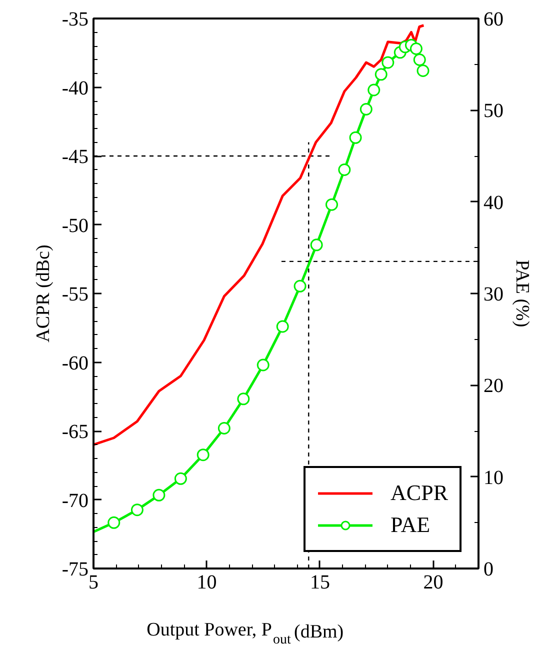 The height and width of the screenshot is (648, 553). What do you see at coordinates (75, 501) in the screenshot?
I see `y-tick-label: -70` at bounding box center [75, 501].